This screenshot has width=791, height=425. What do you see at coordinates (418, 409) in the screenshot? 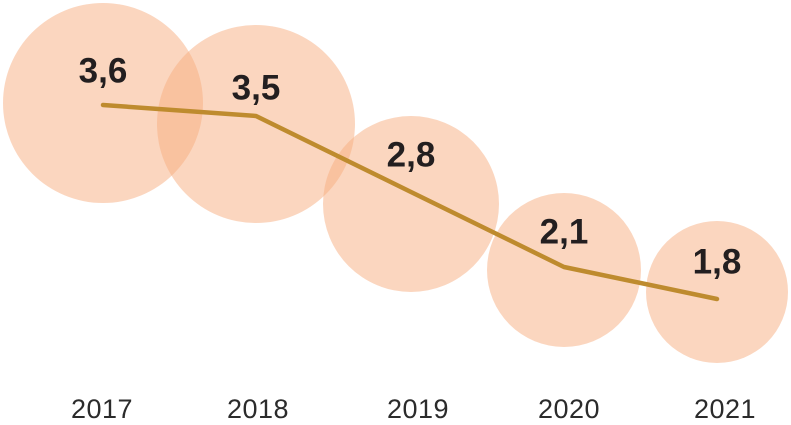
I see `year-label: 2019` at bounding box center [418, 409].